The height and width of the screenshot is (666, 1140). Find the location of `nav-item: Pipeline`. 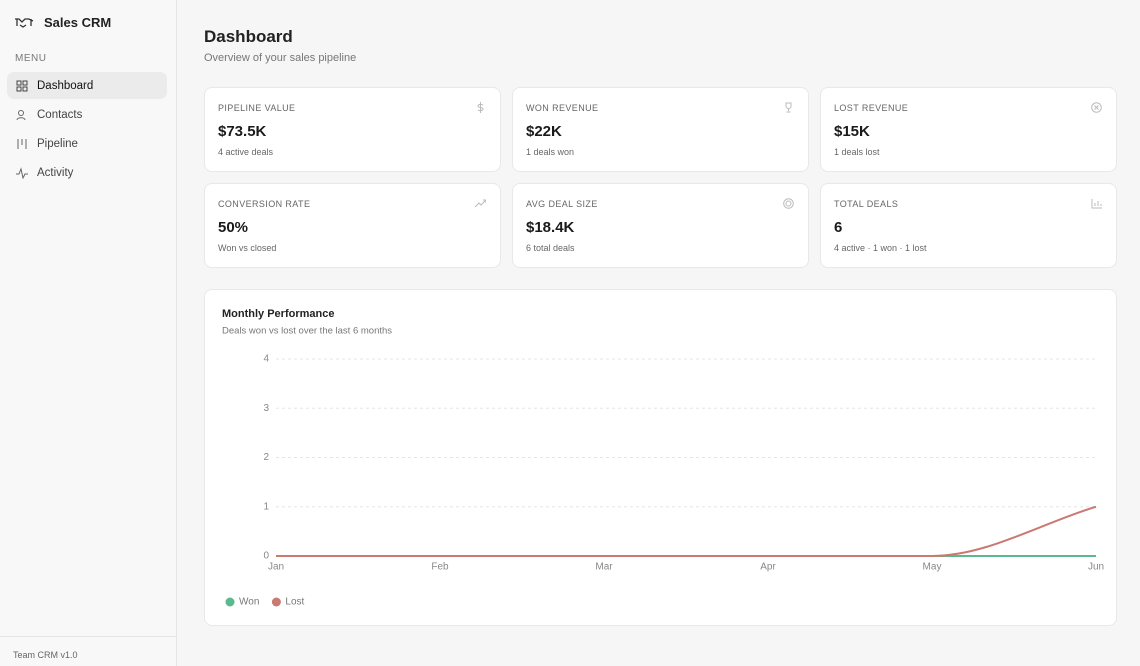

nav-item: Pipeline is located at coordinates (87, 143).